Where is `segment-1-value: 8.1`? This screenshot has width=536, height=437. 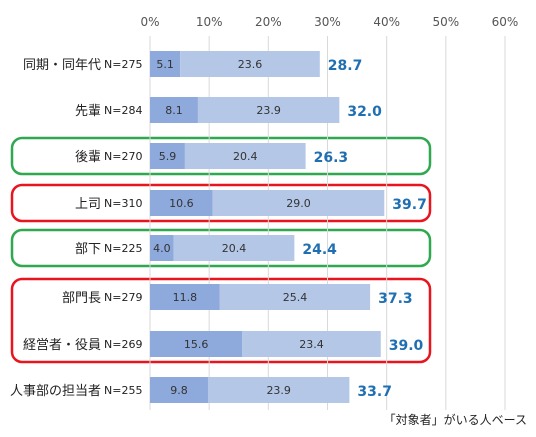 segment-1-value: 8.1 is located at coordinates (174, 110).